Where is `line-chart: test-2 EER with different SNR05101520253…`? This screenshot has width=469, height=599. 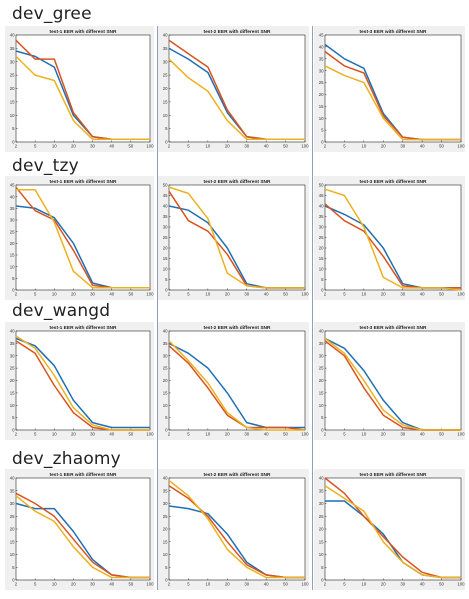 line-chart: test-2 EER with different SNR05101520253… is located at coordinates (236, 381).